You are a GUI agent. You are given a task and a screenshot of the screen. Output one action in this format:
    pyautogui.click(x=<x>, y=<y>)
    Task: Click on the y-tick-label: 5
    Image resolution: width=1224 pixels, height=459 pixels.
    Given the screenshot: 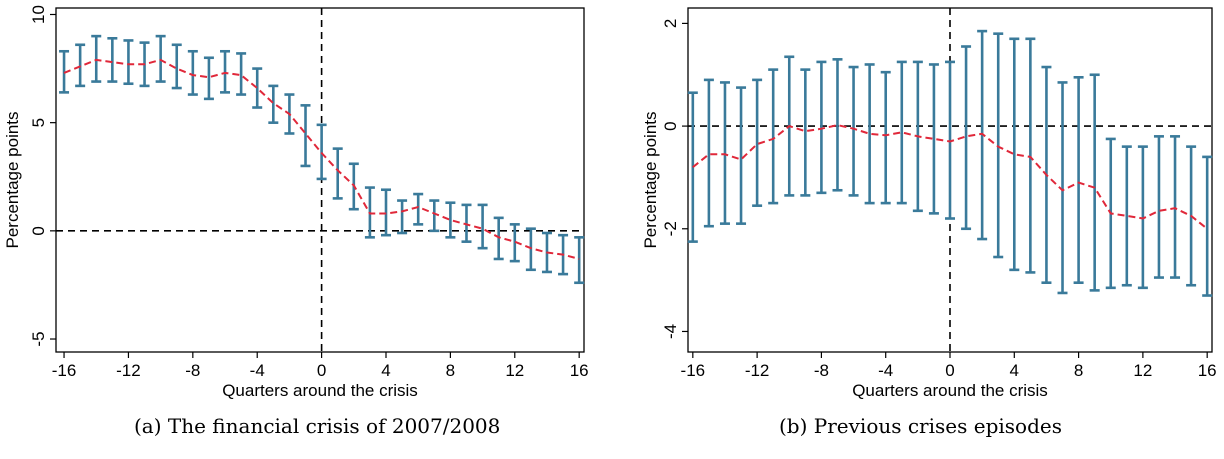 What is the action you would take?
    pyautogui.click(x=38, y=122)
    